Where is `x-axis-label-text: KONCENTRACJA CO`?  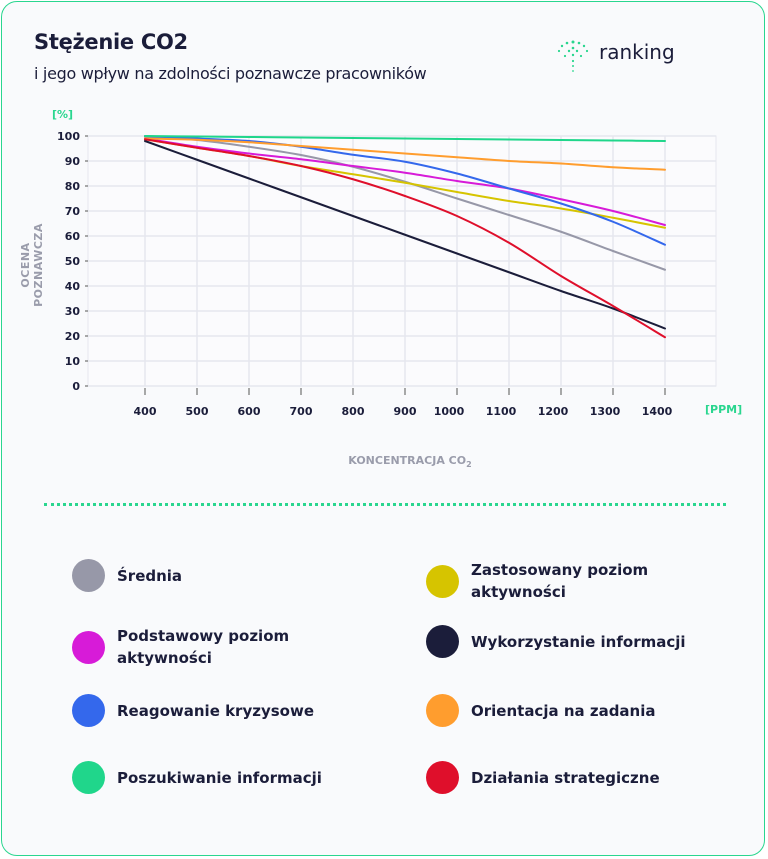
x-axis-label-text: KONCENTRACJA CO is located at coordinates (407, 460).